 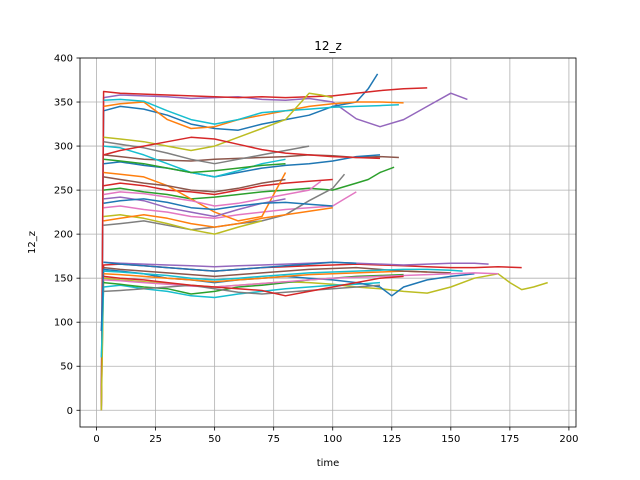 What do you see at coordinates (155, 439) in the screenshot?
I see `x-tick-label: 25` at bounding box center [155, 439].